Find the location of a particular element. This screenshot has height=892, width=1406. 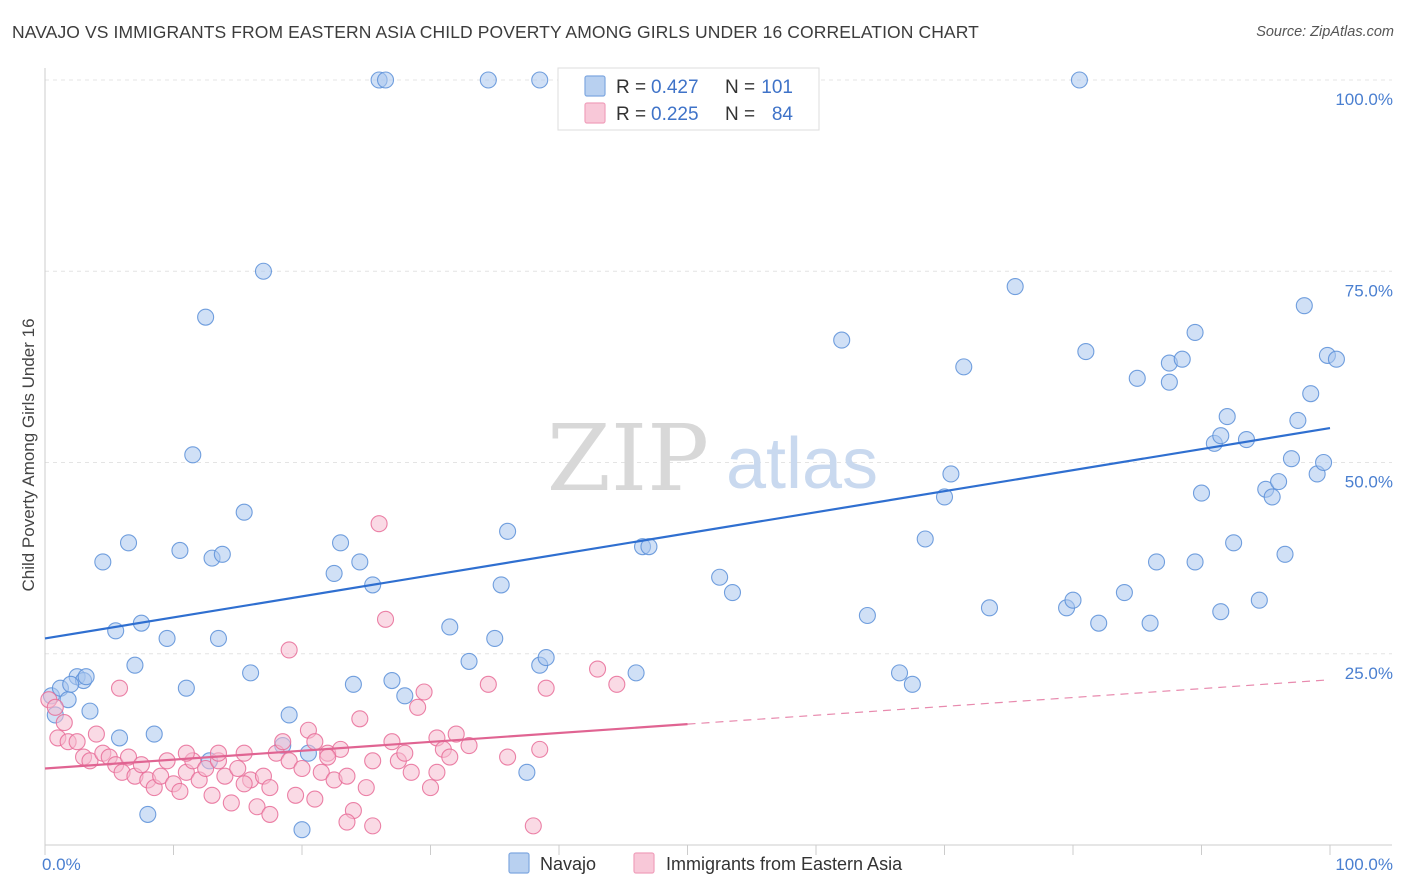

x-tick-label-1: 100.0% is located at coordinates (1364, 864).